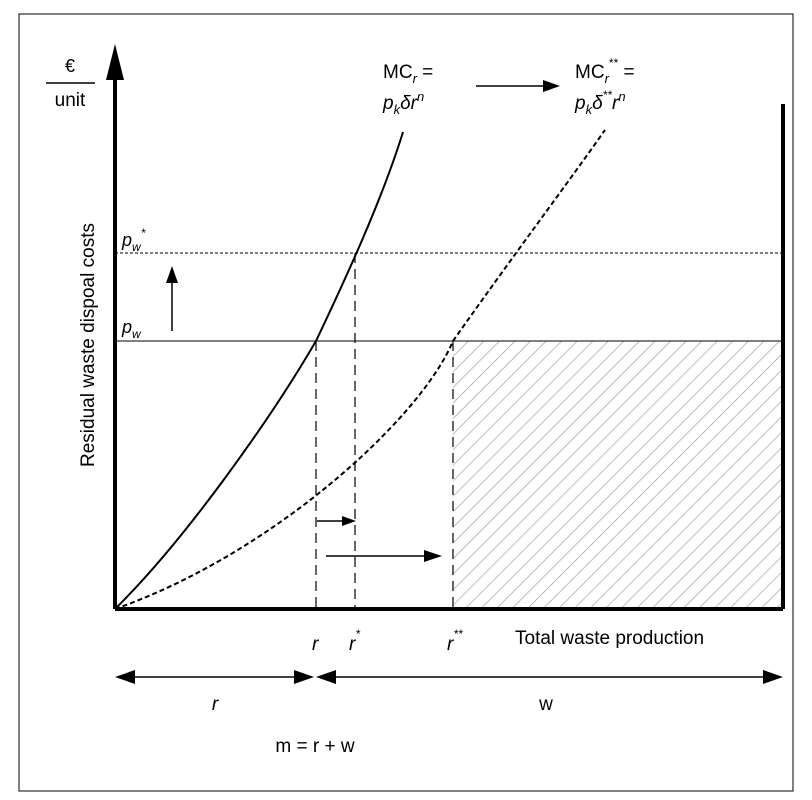 This screenshot has width=812, height=800. Describe the element at coordinates (326, 677) in the screenshot. I see `span-arrow-w-left-head` at that location.